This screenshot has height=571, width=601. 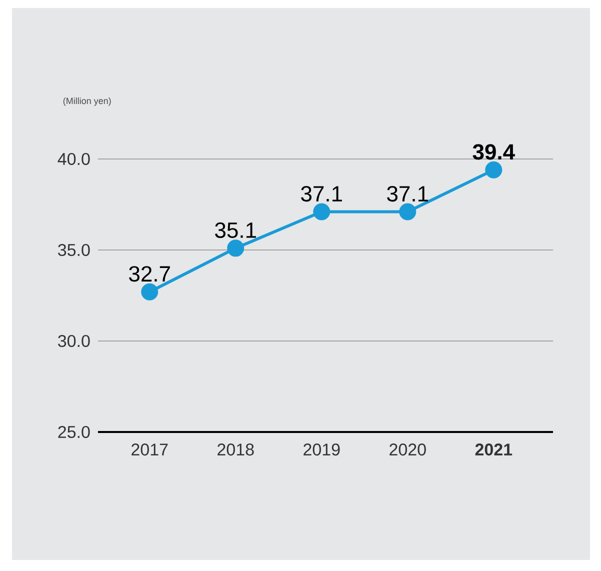 What do you see at coordinates (87, 101) in the screenshot?
I see `text: (Million yen)` at bounding box center [87, 101].